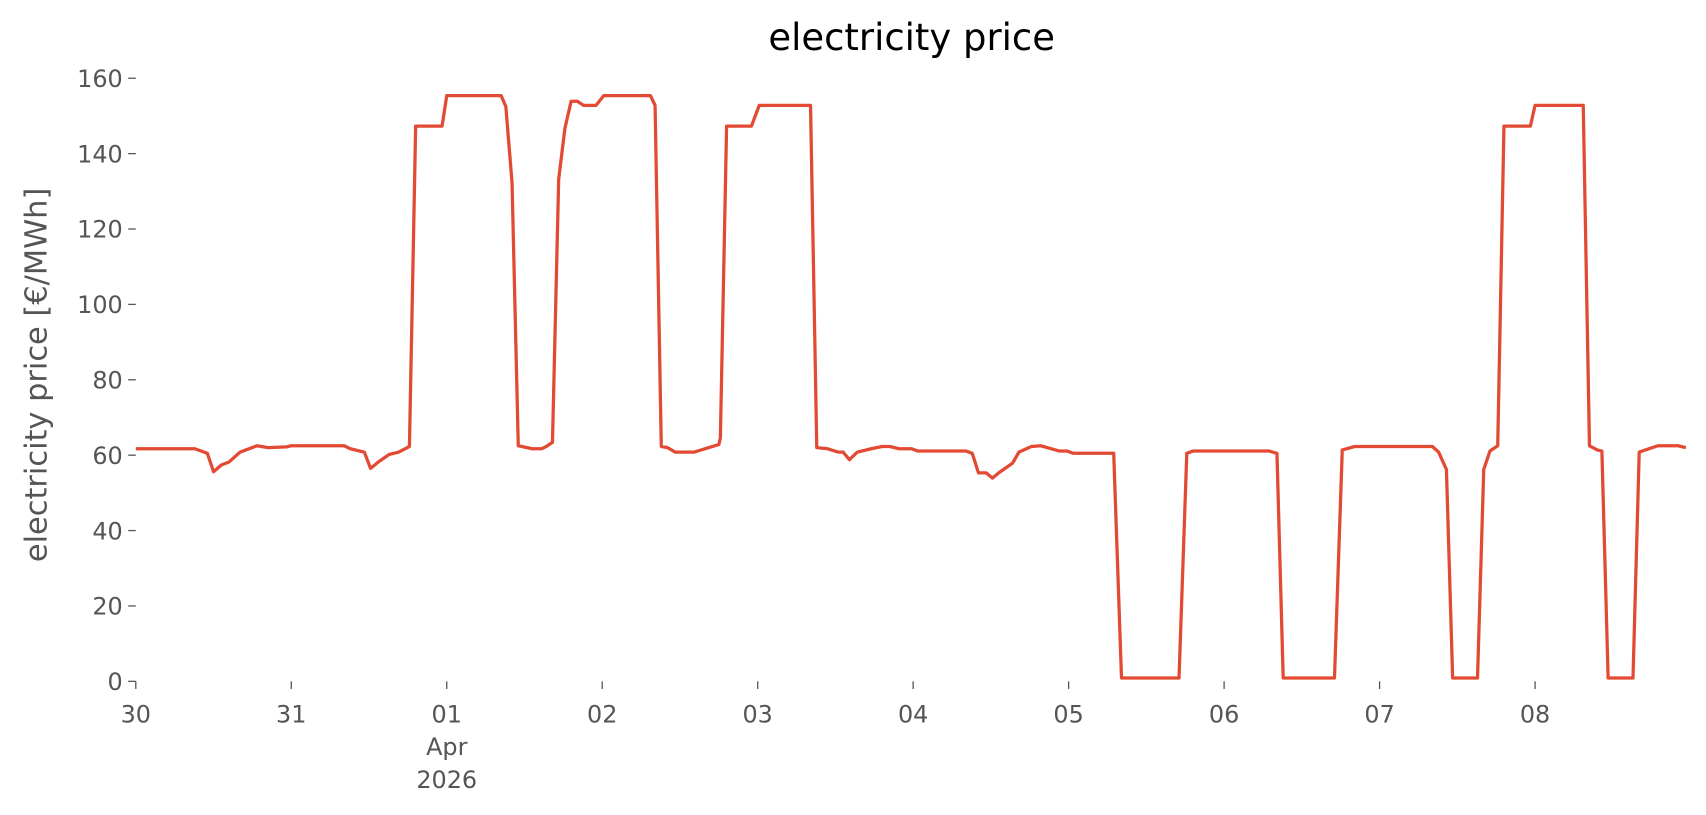 The height and width of the screenshot is (815, 1706). What do you see at coordinates (107, 607) in the screenshot?
I see `y-tick-label: 20` at bounding box center [107, 607].